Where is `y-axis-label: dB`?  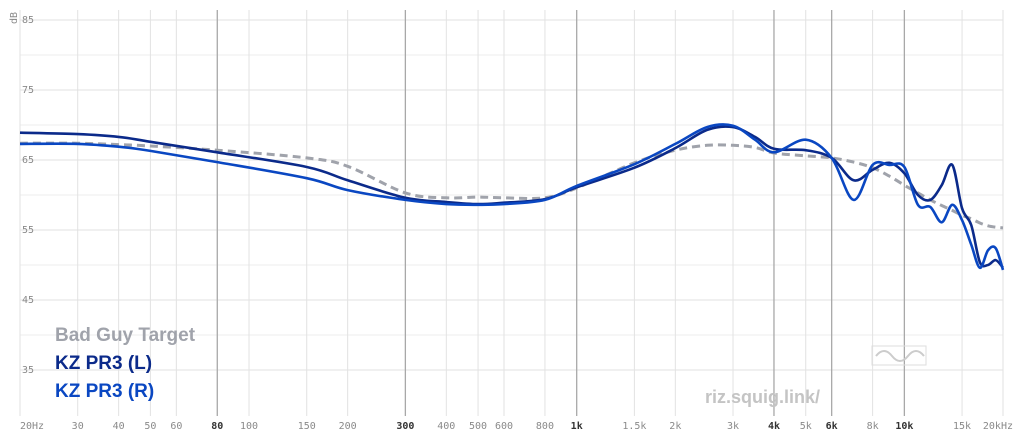
y-axis-label: dB is located at coordinates (14, 18).